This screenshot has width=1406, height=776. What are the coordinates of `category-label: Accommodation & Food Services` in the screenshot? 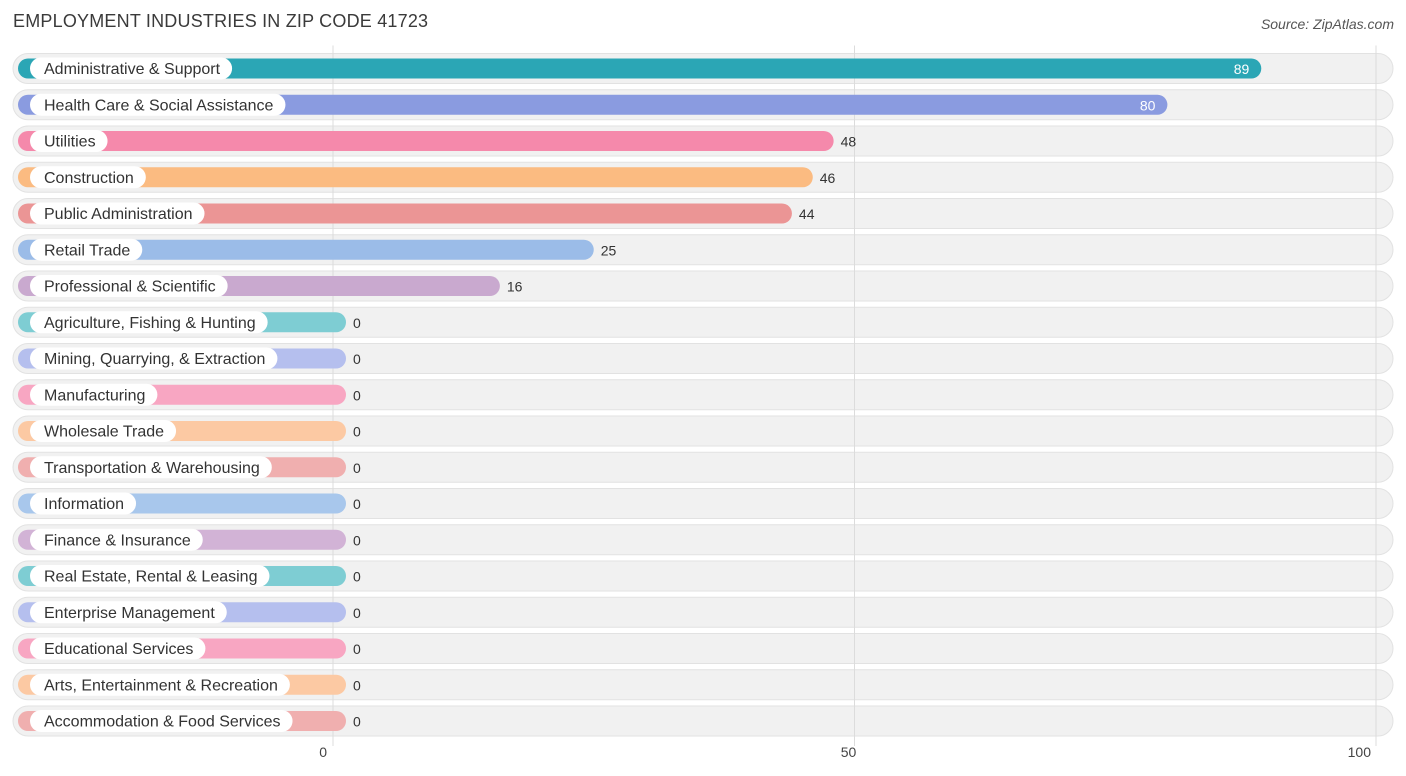 It's located at (162, 722).